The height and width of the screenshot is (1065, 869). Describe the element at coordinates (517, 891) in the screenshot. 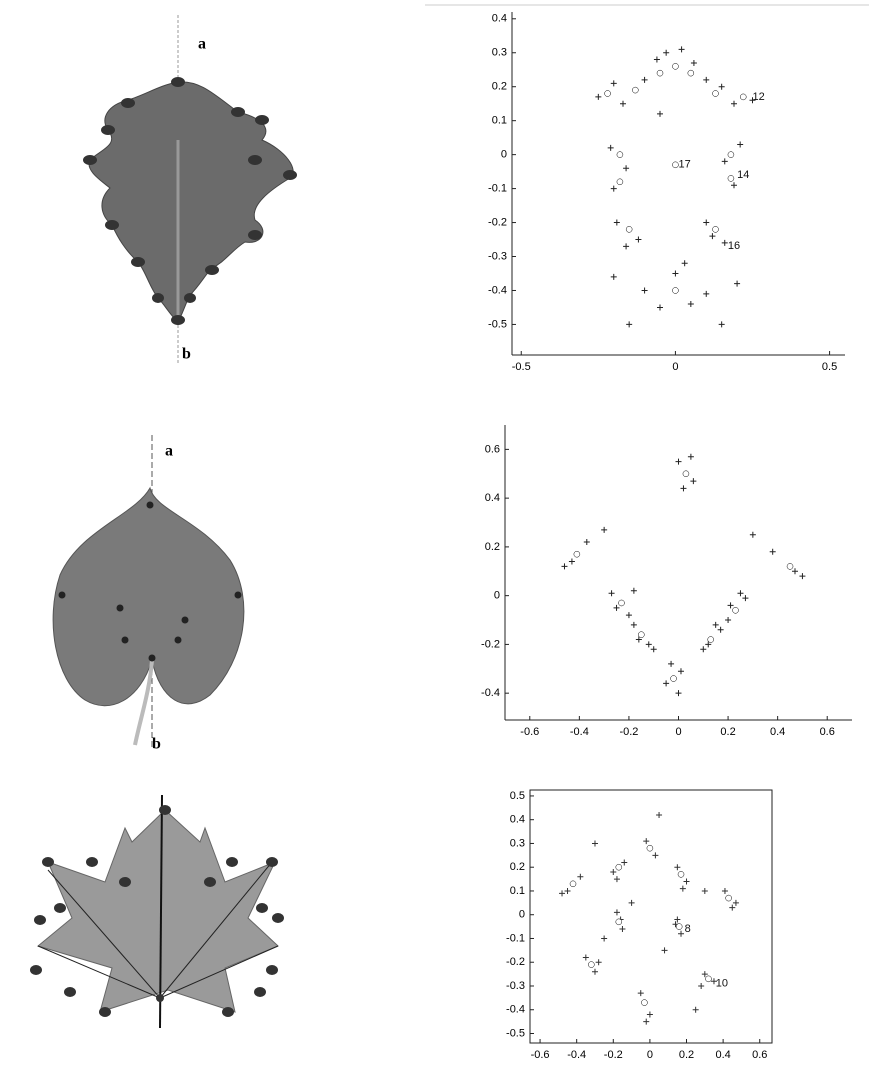

I see `y-tick-label: 0.1` at that location.